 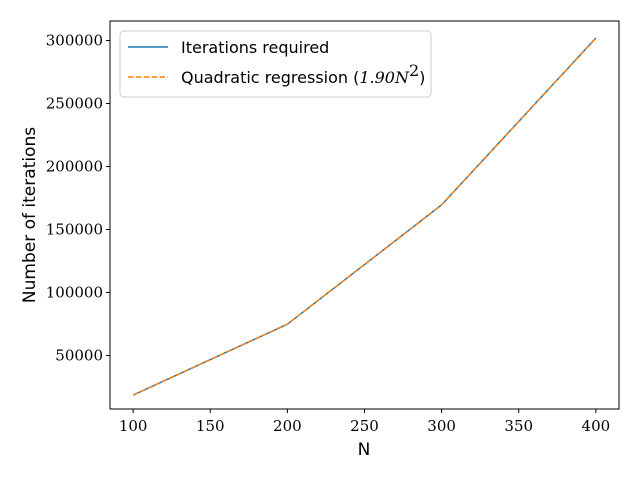 What do you see at coordinates (270, 77) in the screenshot?
I see `legend-label-regression-prefix: Quadratic regression (` at bounding box center [270, 77].